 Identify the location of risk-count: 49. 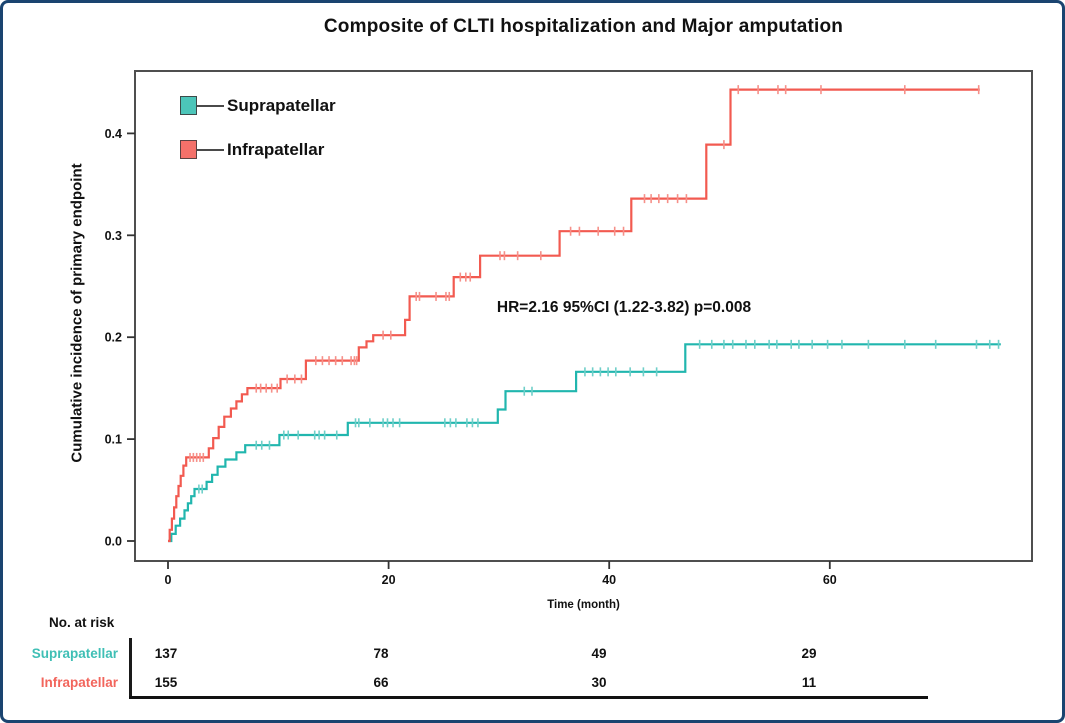
(599, 653).